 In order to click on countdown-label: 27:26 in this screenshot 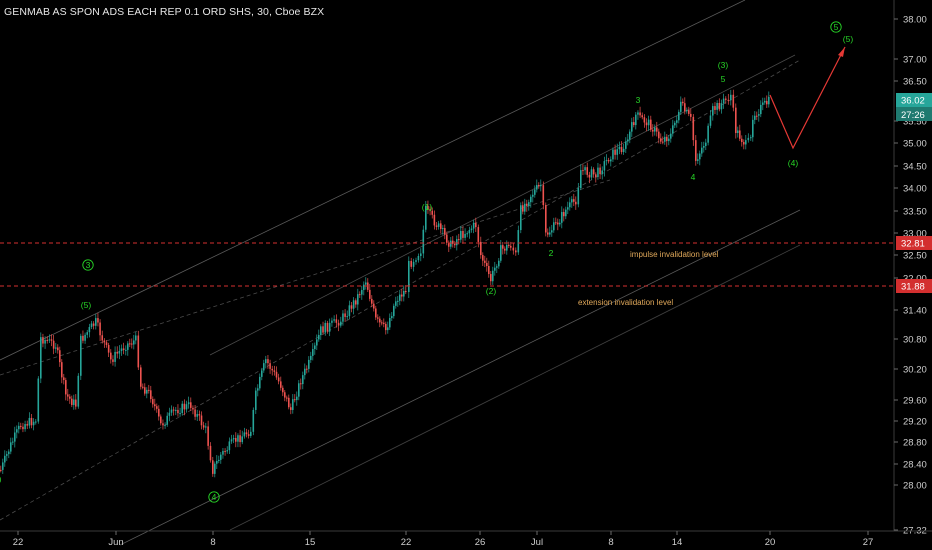, I will do `click(913, 115)`.